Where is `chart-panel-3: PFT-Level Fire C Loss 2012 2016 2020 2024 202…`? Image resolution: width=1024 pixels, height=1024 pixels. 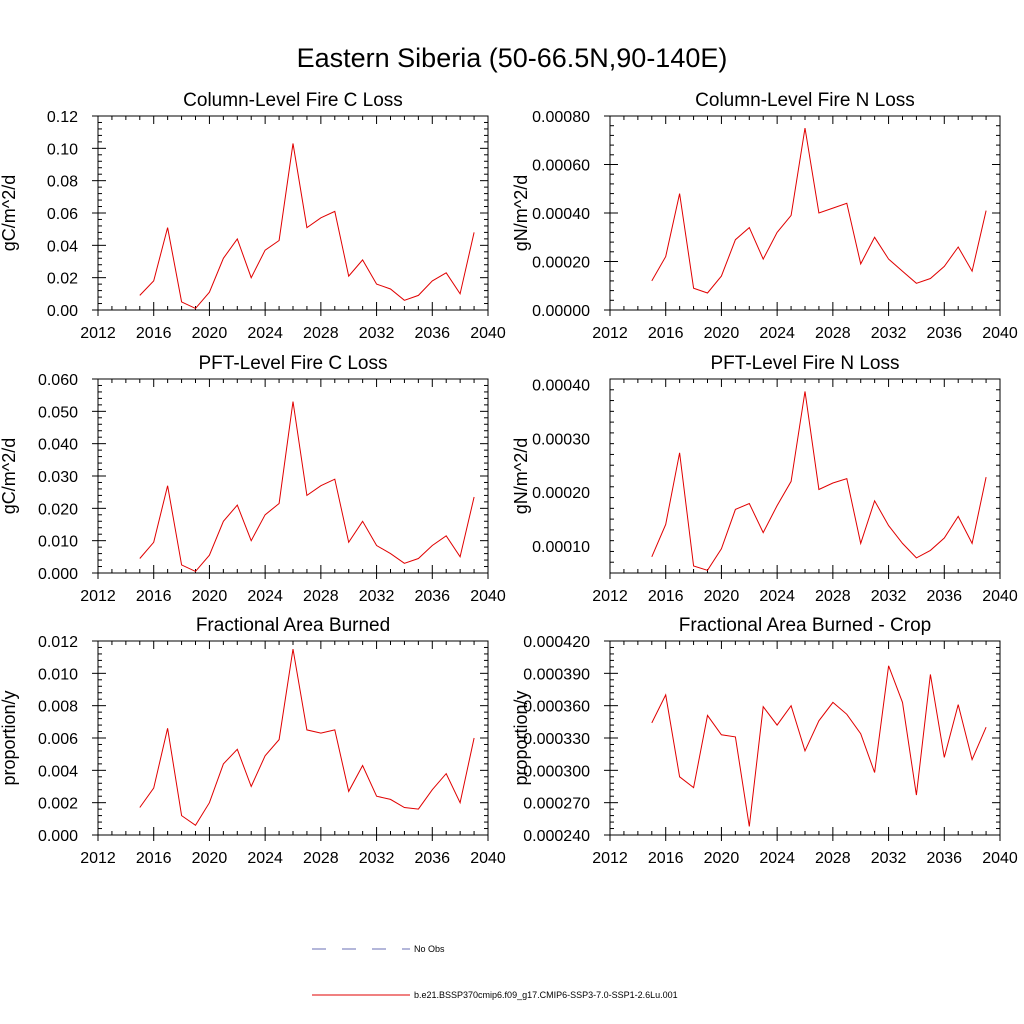 chart-panel-3: PFT-Level Fire C Loss 2012 2016 2020 2024 202… is located at coordinates (253, 479).